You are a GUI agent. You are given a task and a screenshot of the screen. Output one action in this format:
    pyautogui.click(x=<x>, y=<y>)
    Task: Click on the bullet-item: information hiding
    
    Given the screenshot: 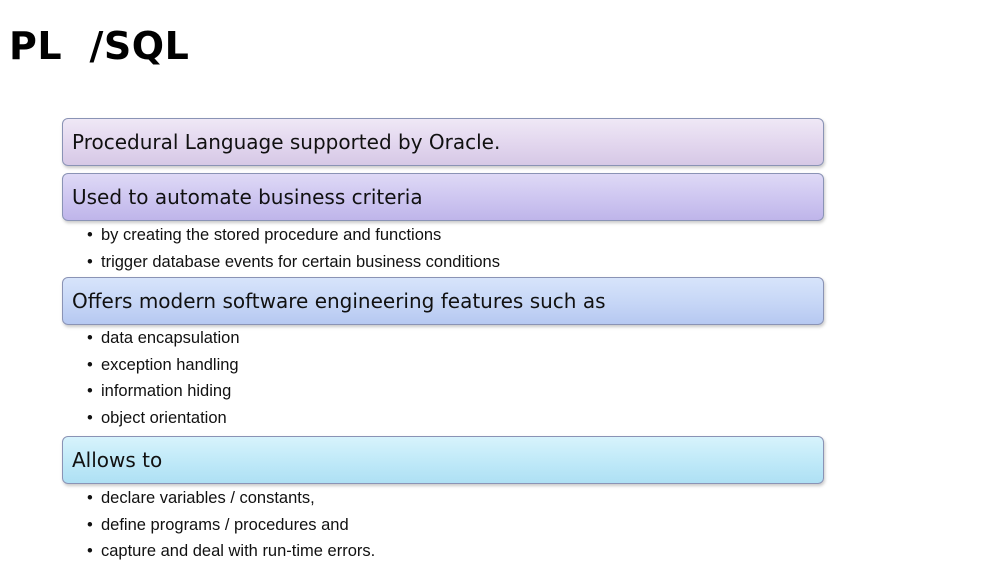 What is the action you would take?
    pyautogui.click(x=163, y=391)
    